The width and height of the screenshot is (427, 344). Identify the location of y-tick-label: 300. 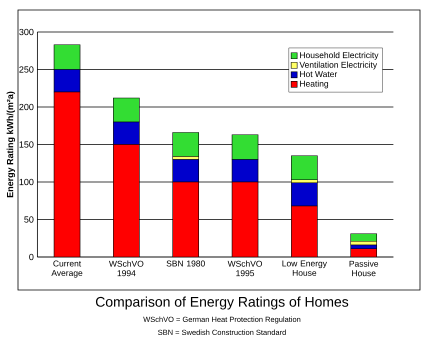
(26, 32).